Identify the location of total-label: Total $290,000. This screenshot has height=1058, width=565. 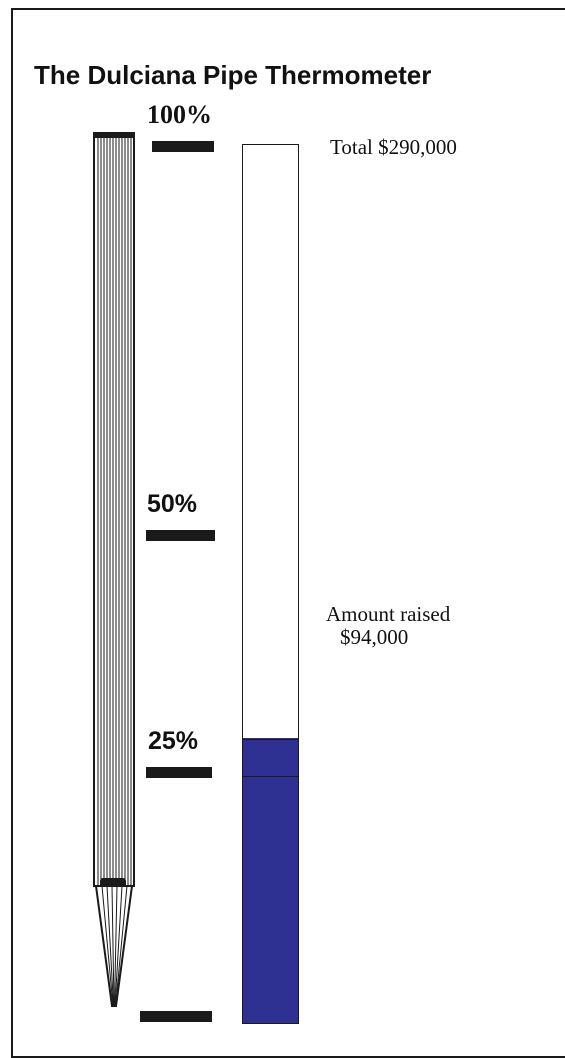
(393, 147).